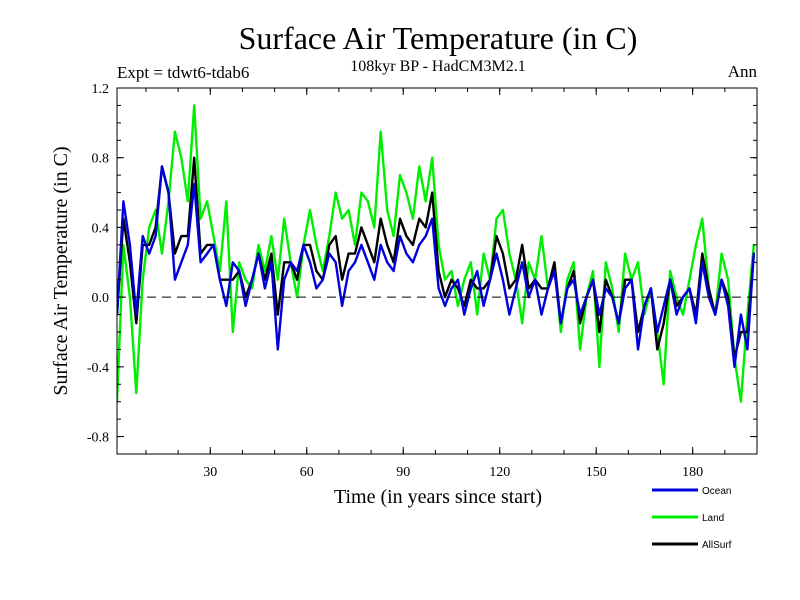 This screenshot has height=600, width=800. Describe the element at coordinates (438, 497) in the screenshot. I see `x-axis-label: Time (in years since start)` at that location.